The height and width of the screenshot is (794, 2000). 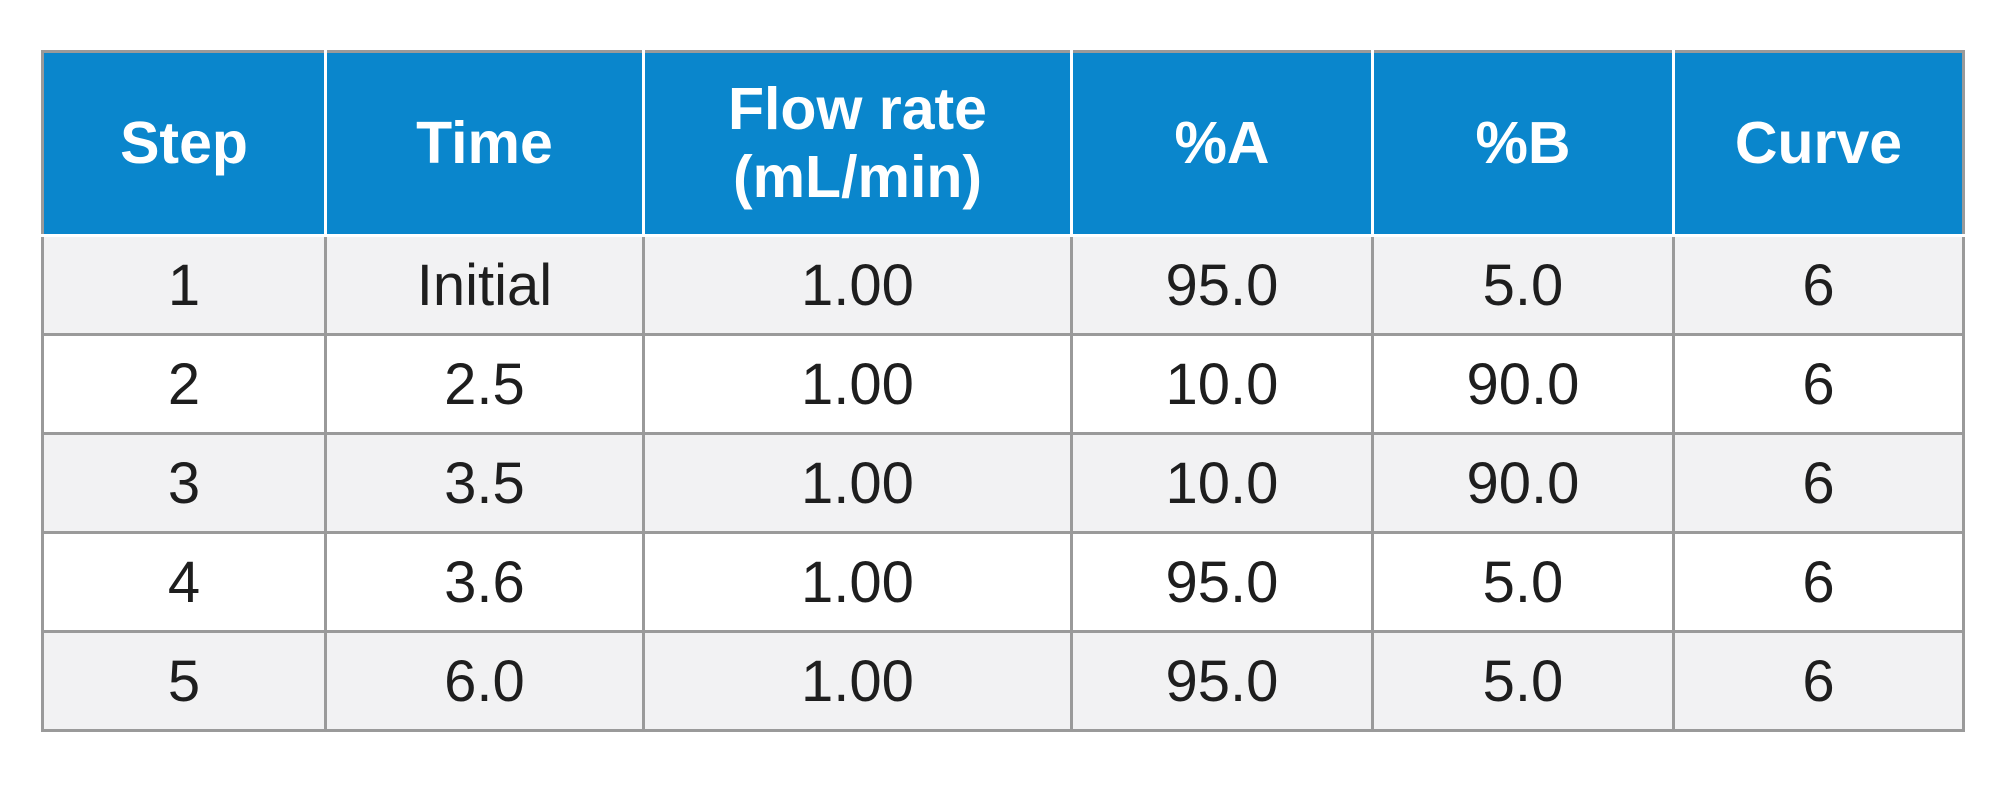 I want to click on column-header-percent-b: %B, so click(x=1523, y=143).